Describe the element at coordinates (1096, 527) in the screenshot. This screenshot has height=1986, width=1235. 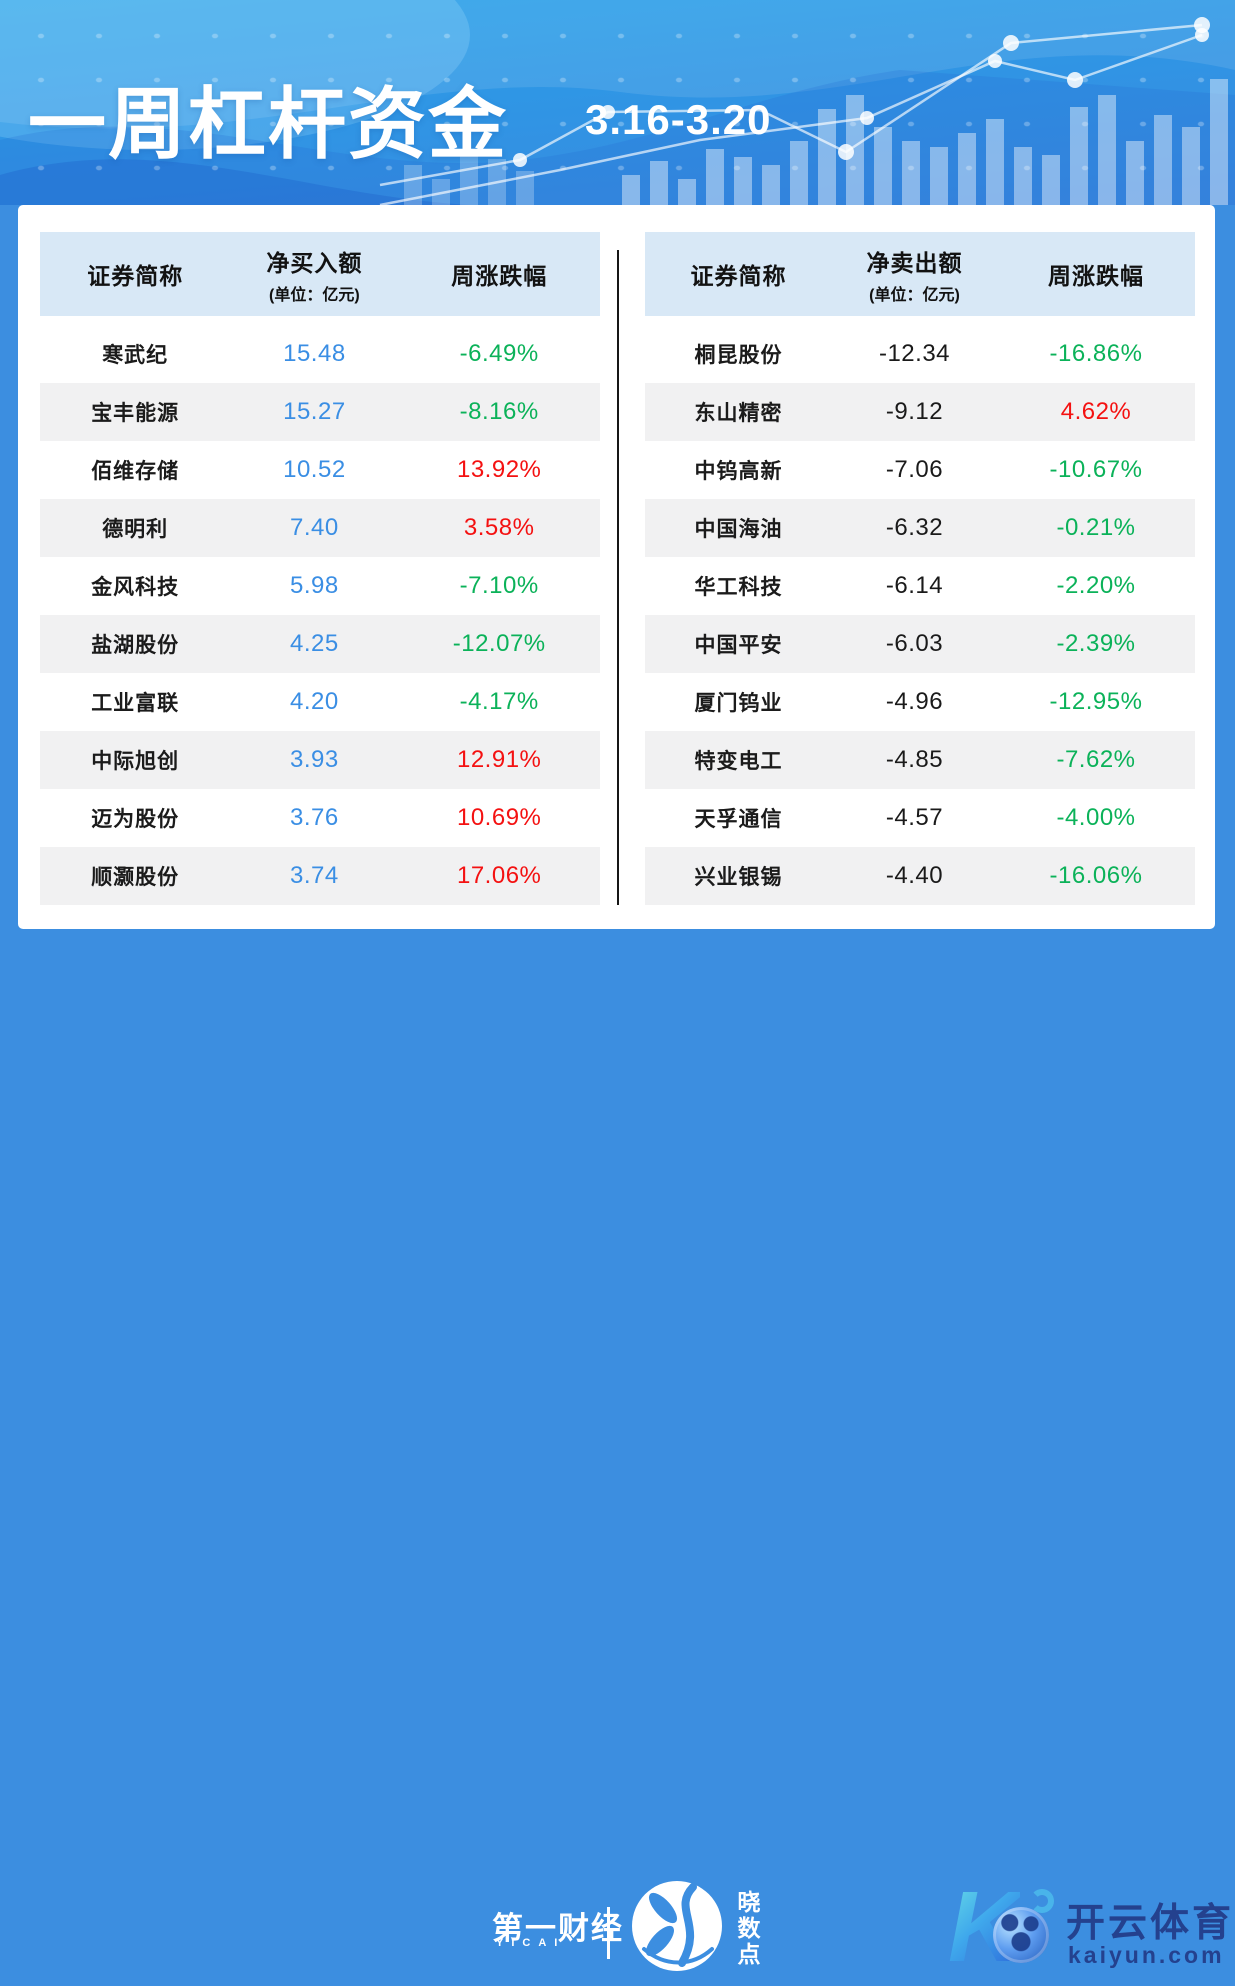
I see `change-value: -0.21%` at that location.